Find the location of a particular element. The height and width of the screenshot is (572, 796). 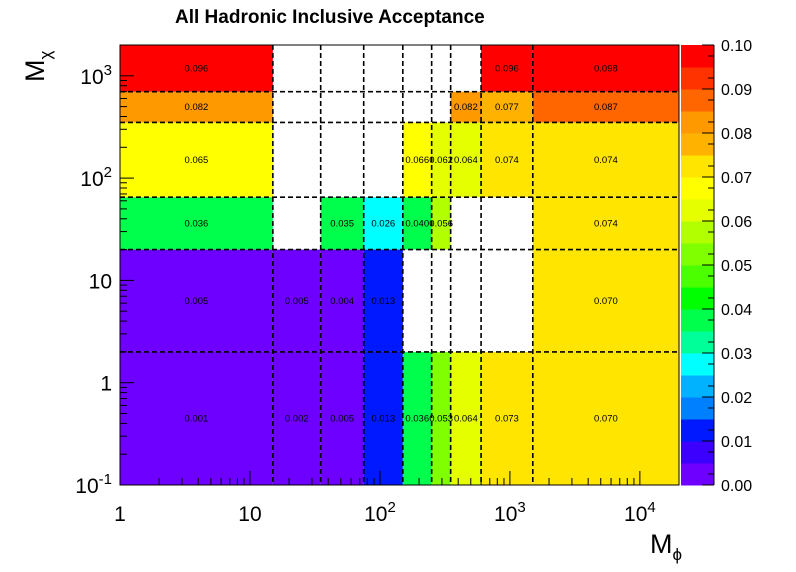

cell-value-label: 0.066 is located at coordinates (417, 160).